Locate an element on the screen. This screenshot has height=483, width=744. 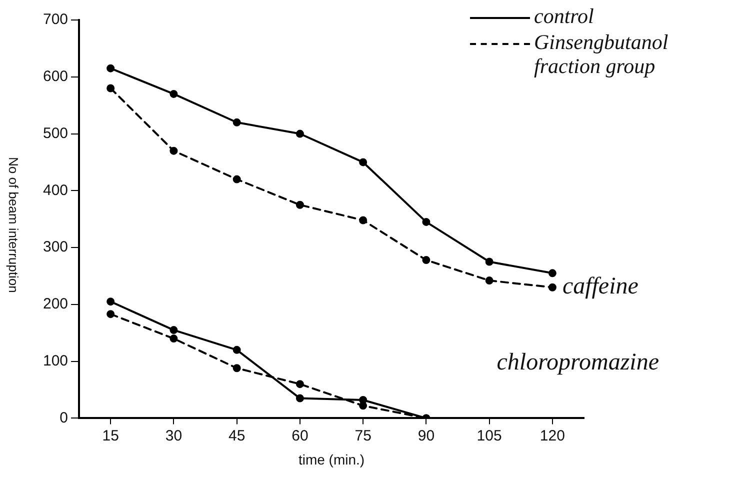
legend-label: Ginsengbutanol fraction group is located at coordinates (602, 54).